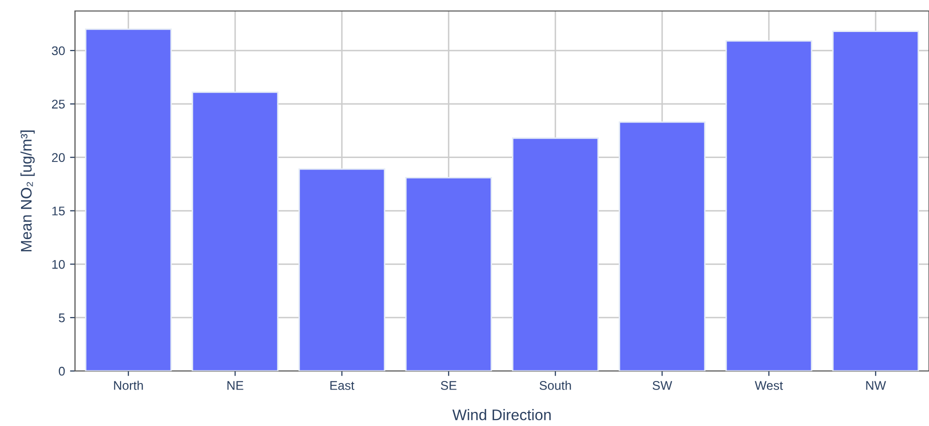 Image resolution: width=929 pixels, height=426 pixels. Describe the element at coordinates (448, 385) in the screenshot. I see `x-tick-label: SE` at that location.